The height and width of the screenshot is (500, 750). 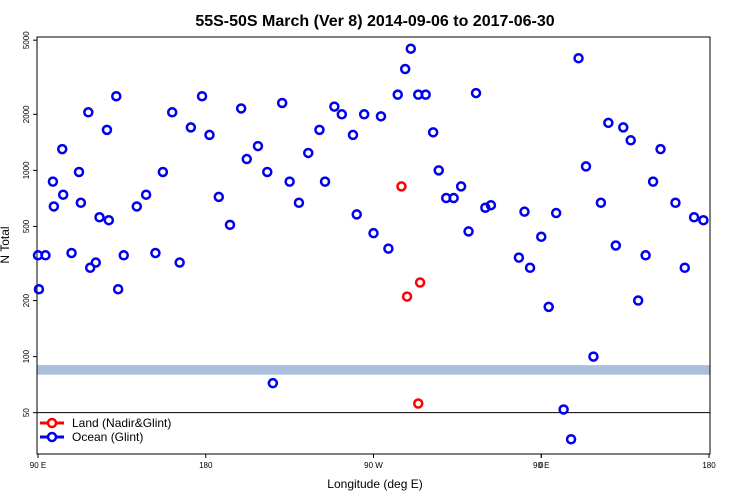 What do you see at coordinates (107, 437) in the screenshot?
I see `legend-label: Ocean (Glint)` at bounding box center [107, 437].